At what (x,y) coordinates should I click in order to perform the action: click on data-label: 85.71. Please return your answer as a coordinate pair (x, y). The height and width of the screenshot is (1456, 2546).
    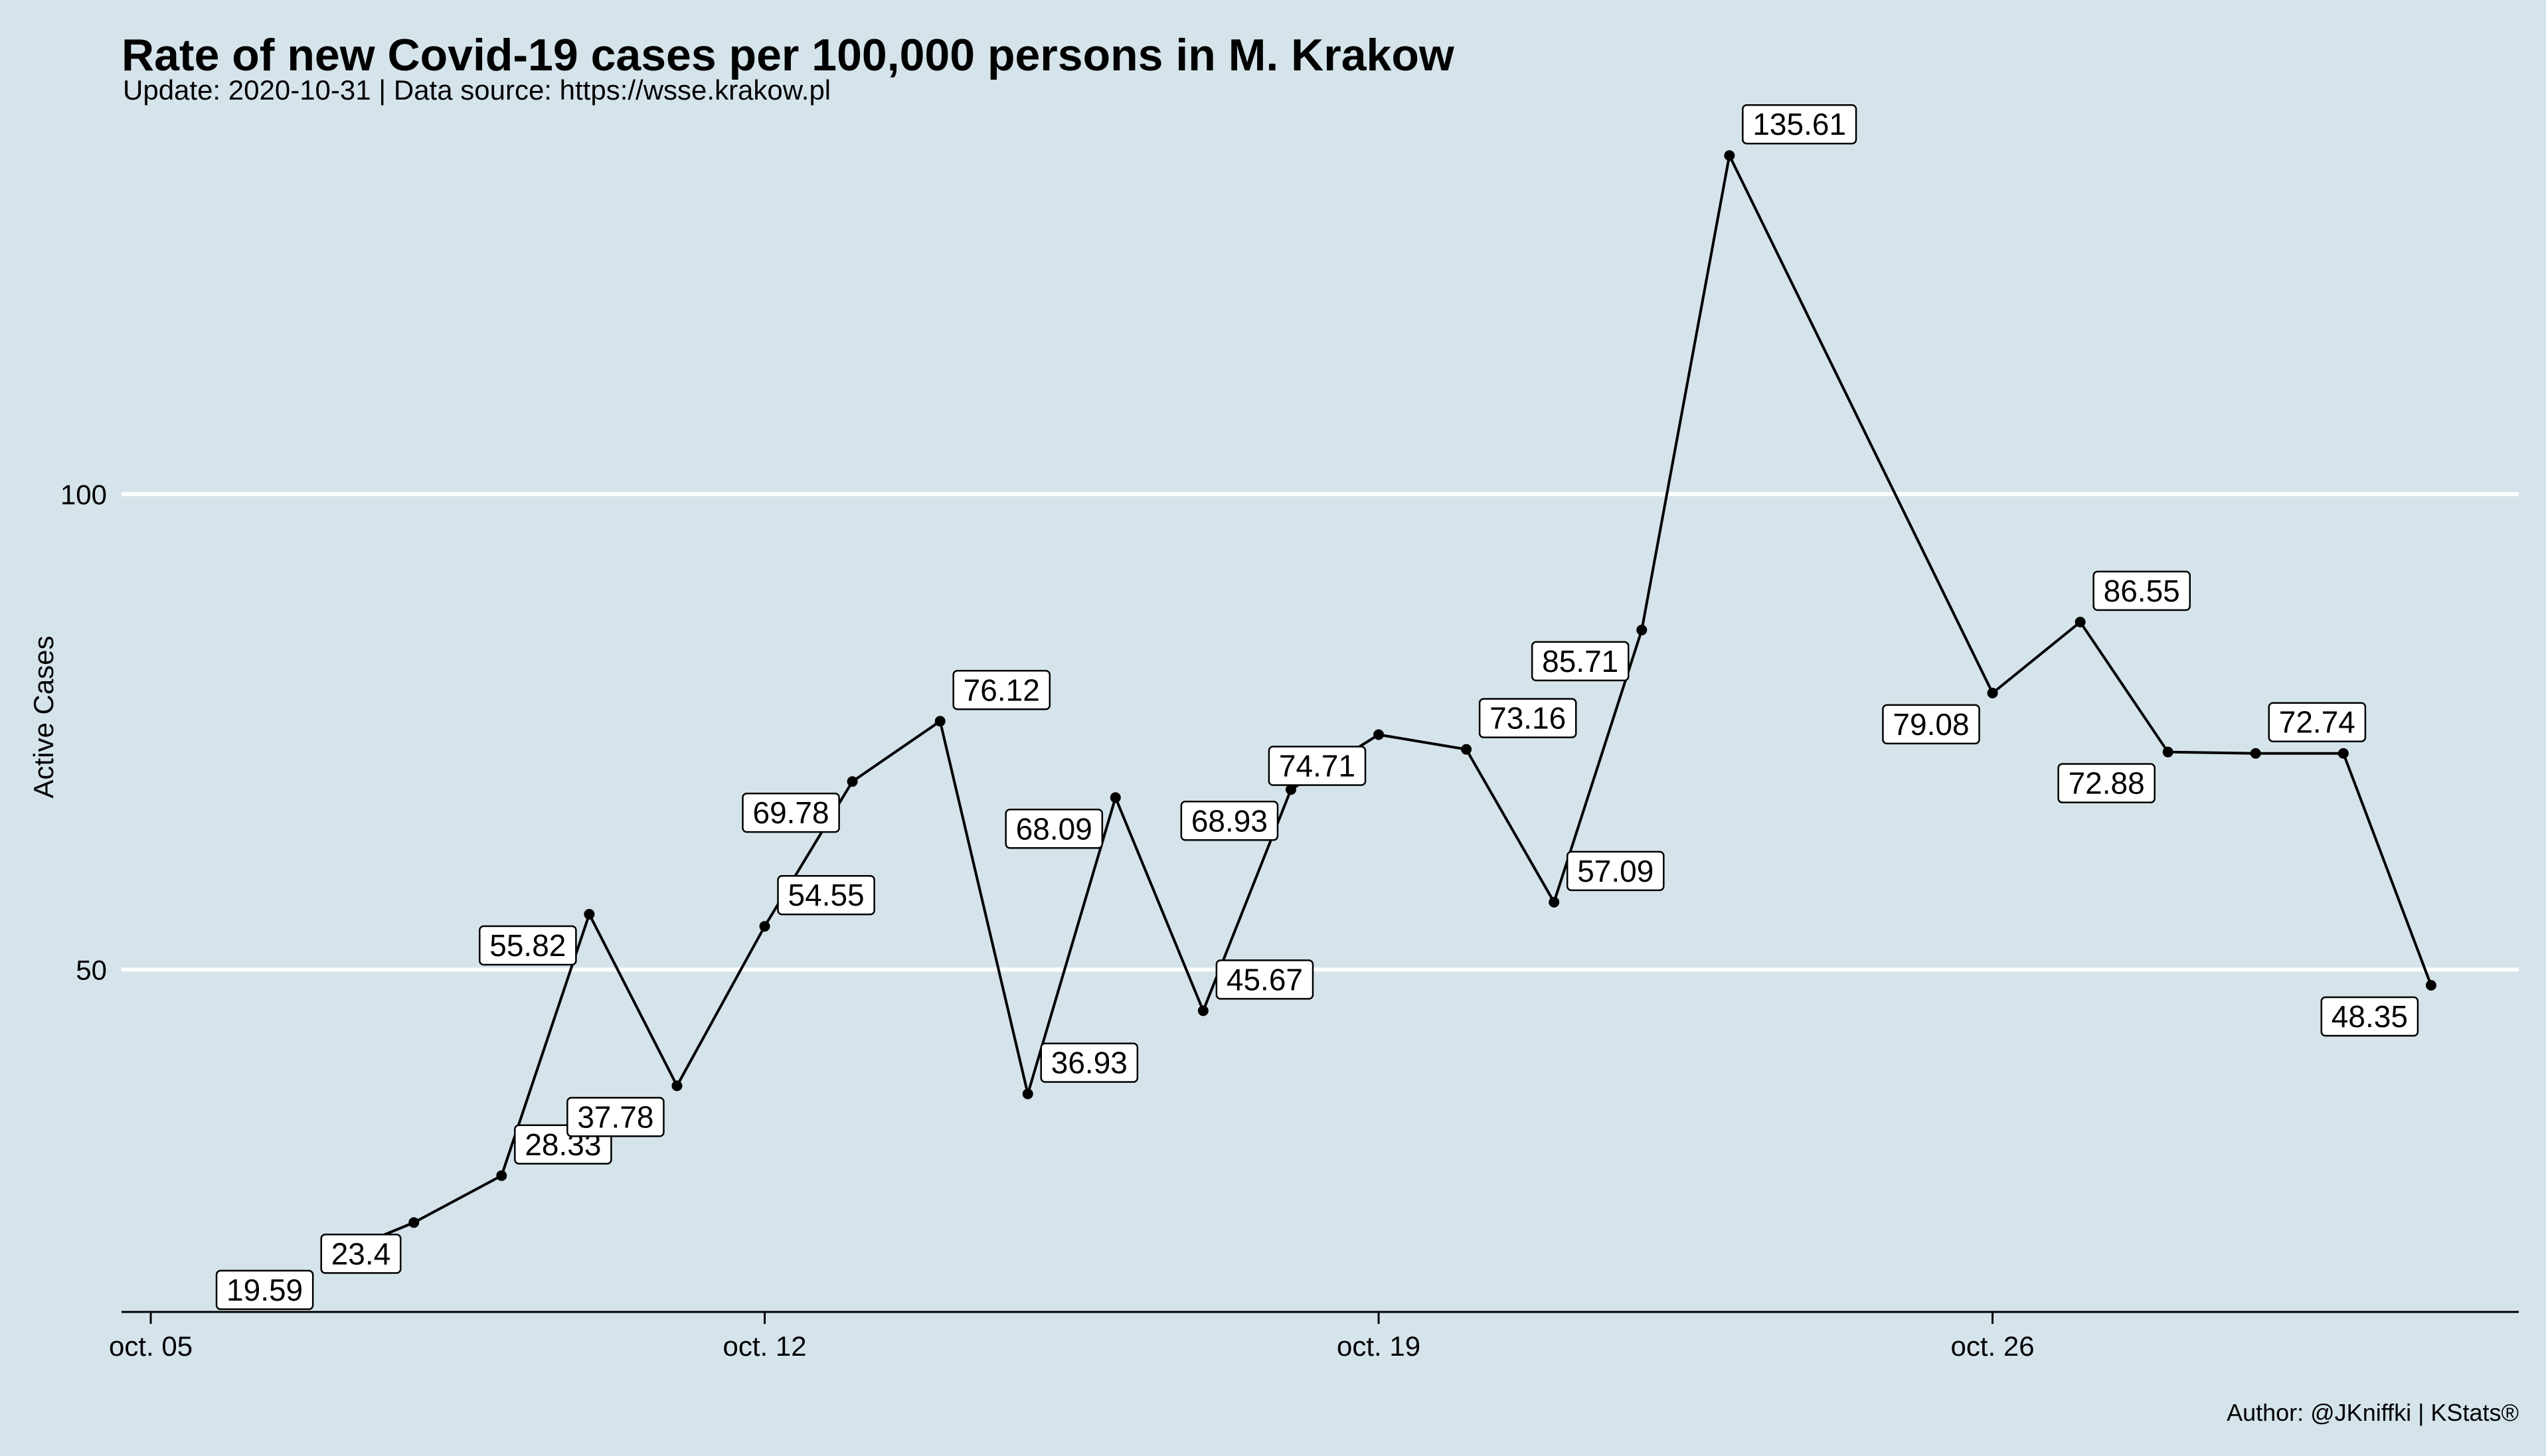
    Looking at the image, I should click on (1580, 661).